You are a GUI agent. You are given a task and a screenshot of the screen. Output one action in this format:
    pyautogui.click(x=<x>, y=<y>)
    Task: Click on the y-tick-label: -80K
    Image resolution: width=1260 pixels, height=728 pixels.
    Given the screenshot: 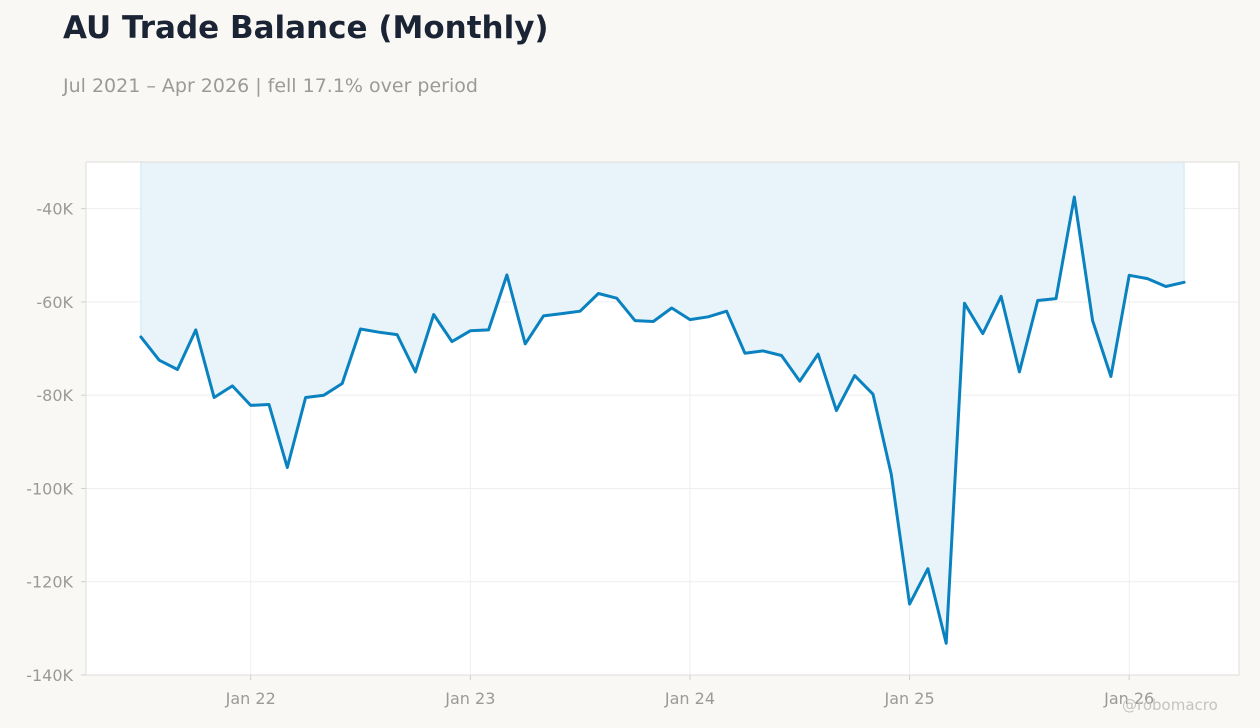 What is the action you would take?
    pyautogui.click(x=54, y=395)
    